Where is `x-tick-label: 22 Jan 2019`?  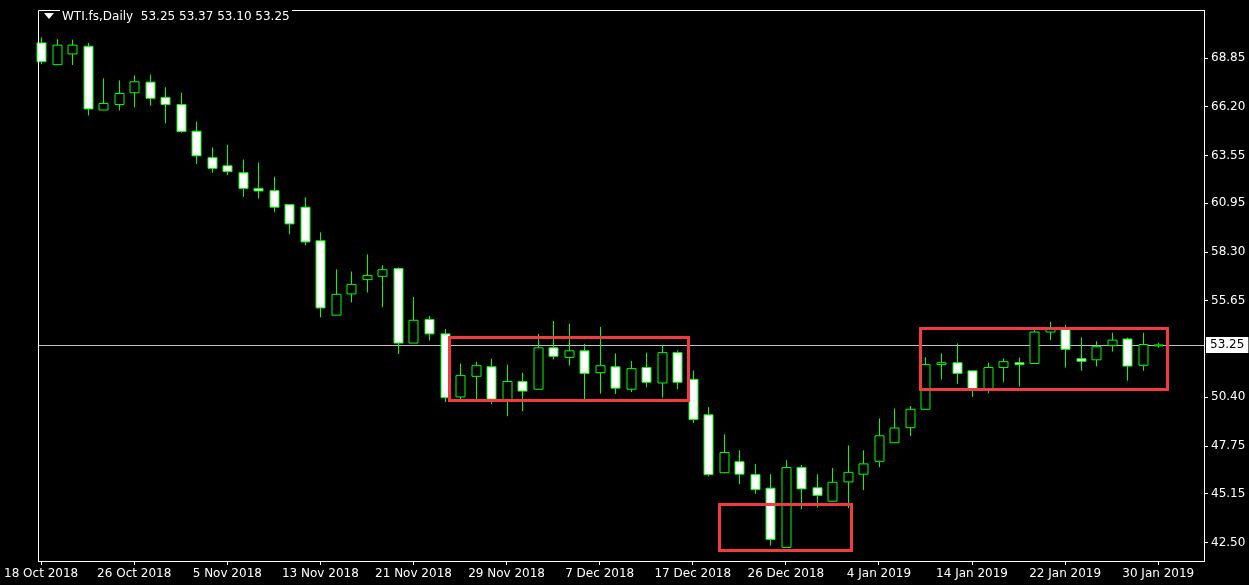 x-tick-label: 22 Jan 2019 is located at coordinates (1065, 573).